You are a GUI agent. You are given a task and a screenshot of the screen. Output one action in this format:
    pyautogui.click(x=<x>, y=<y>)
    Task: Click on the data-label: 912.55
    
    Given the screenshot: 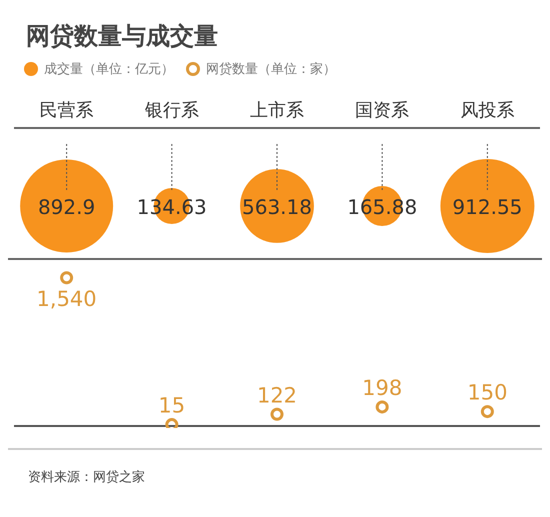 What is the action you would take?
    pyautogui.click(x=487, y=207)
    